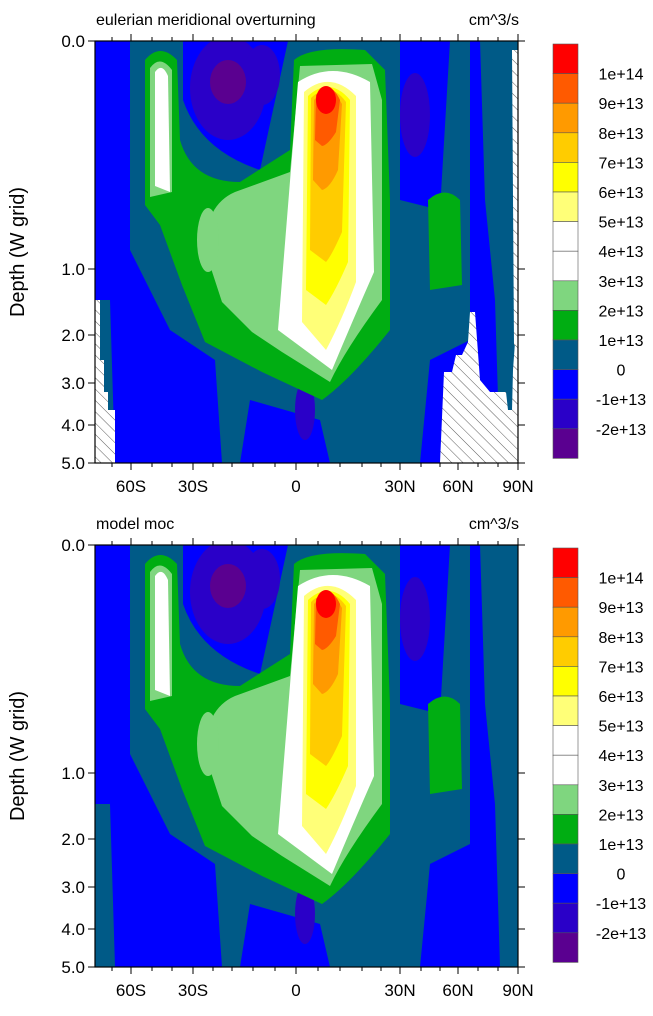 This screenshot has width=653, height=1016. What do you see at coordinates (479, 381) in the screenshot?
I see `land-mask-north` at bounding box center [479, 381].